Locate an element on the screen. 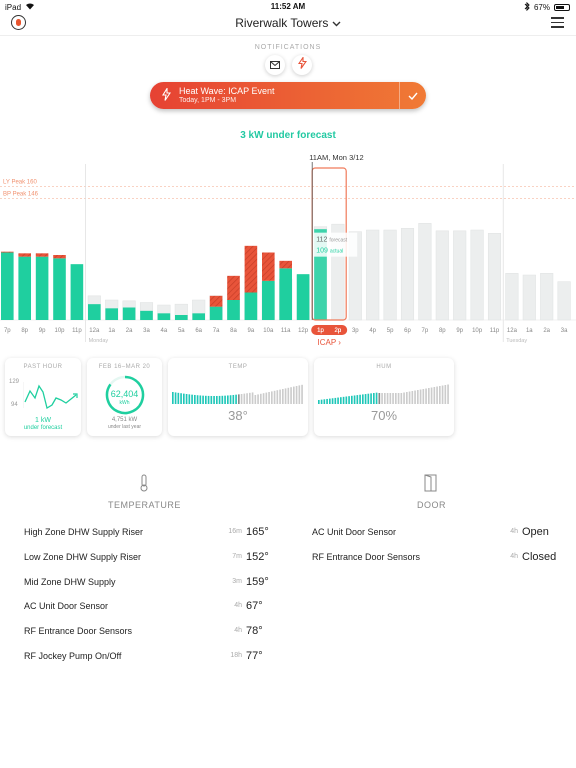 This screenshot has width=576, height=768. mail-icon is located at coordinates (275, 65).